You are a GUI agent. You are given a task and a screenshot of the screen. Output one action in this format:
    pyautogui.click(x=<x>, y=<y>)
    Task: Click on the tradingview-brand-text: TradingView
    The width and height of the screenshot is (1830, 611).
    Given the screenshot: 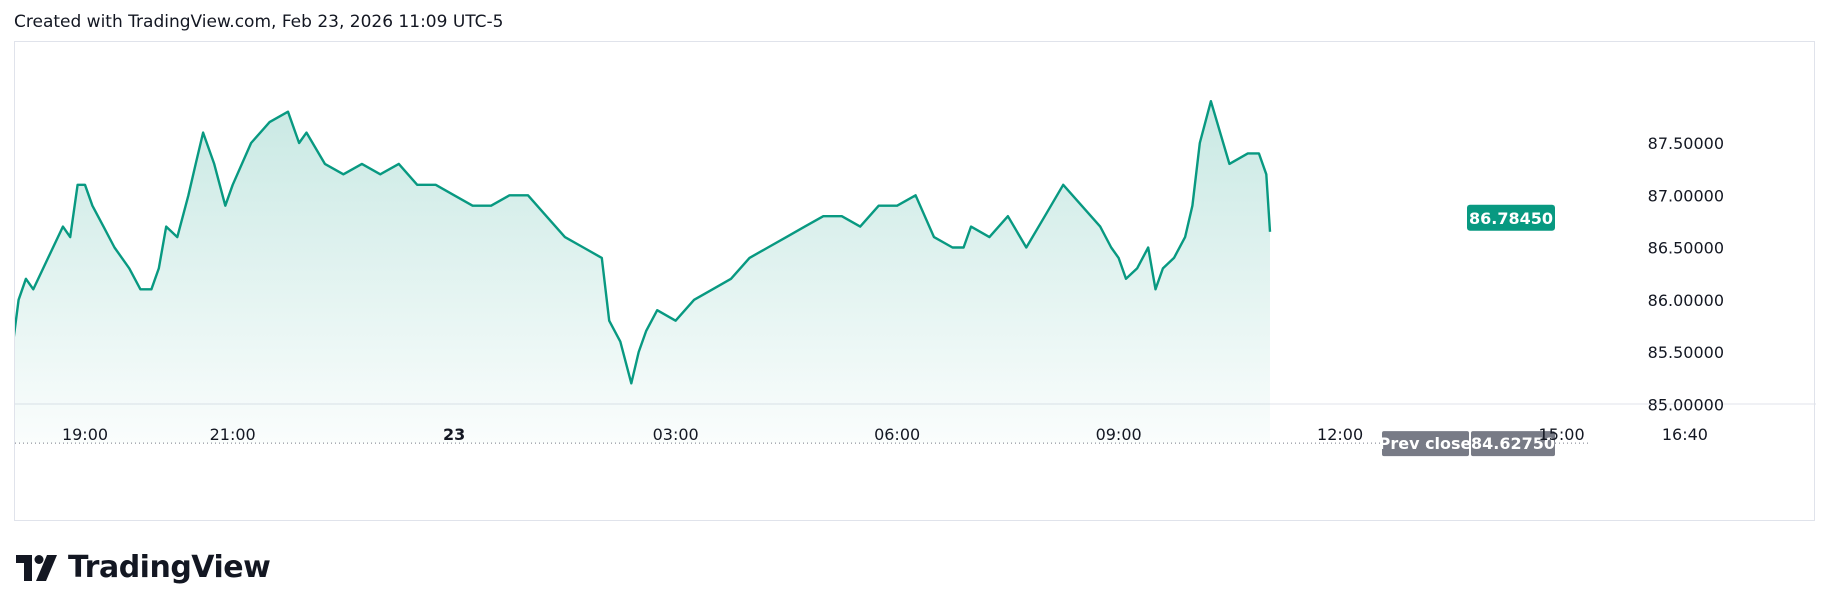 What is the action you would take?
    pyautogui.click(x=169, y=567)
    